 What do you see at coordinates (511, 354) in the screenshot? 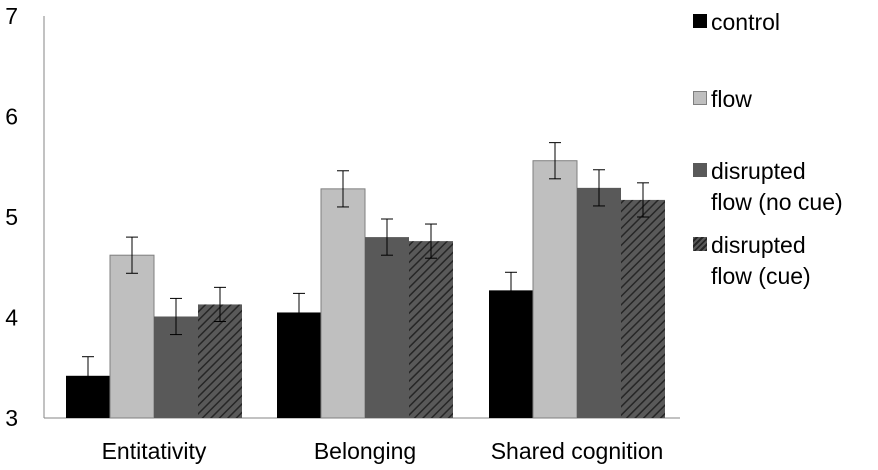
I see `bar-control` at bounding box center [511, 354].